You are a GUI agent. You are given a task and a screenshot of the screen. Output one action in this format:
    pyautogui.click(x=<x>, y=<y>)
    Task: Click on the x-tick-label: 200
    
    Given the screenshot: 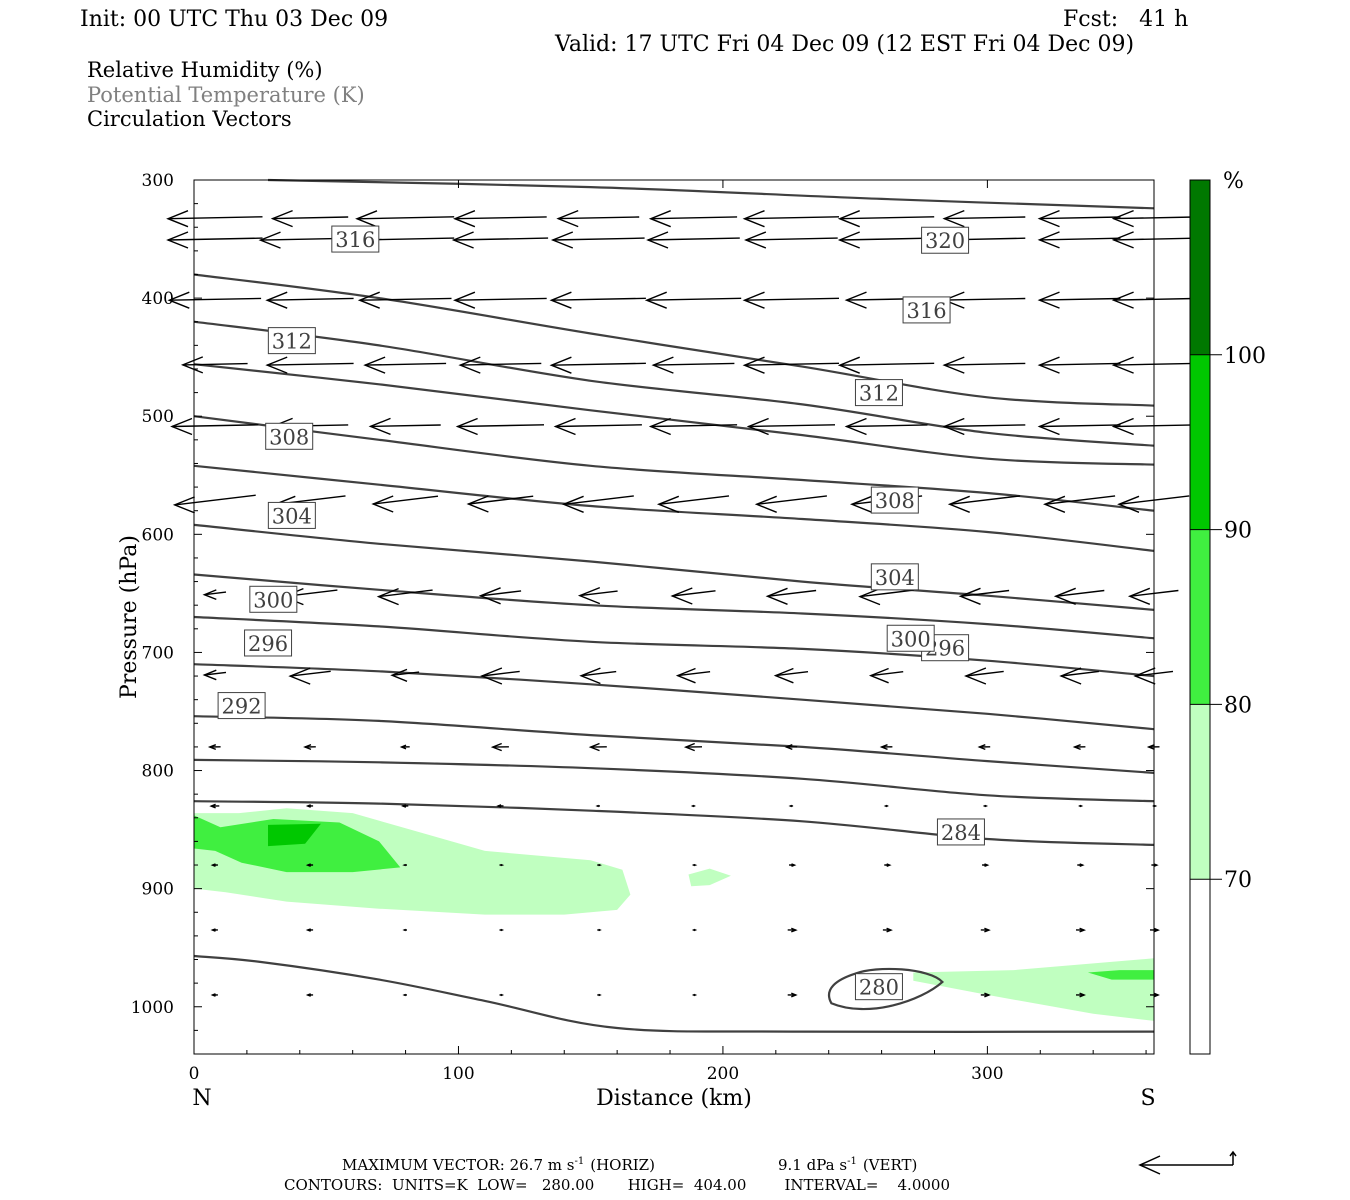 What is the action you would take?
    pyautogui.click(x=723, y=1074)
    